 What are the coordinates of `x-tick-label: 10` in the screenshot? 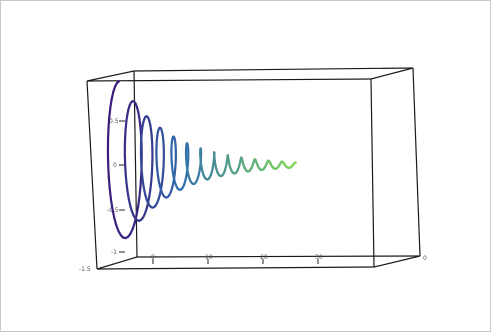 It's located at (209, 257).